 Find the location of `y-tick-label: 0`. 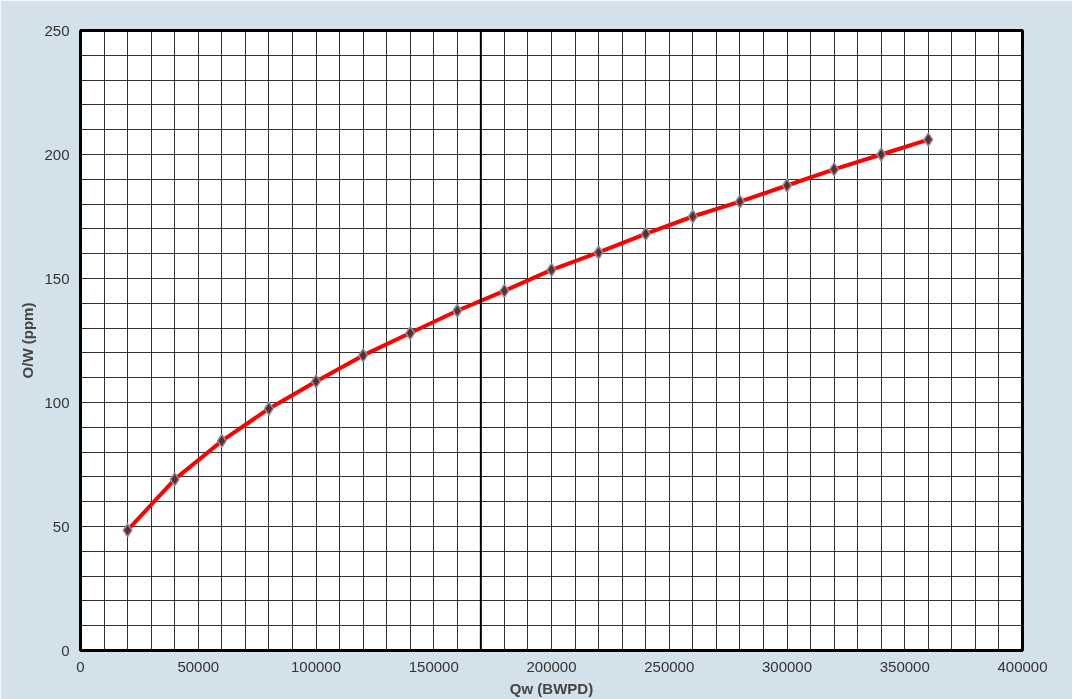

y-tick-label: 0 is located at coordinates (65, 650).